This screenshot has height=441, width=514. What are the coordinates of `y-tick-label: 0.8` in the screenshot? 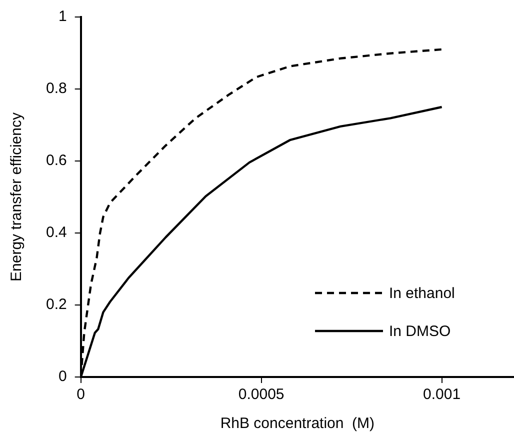 It's located at (56, 89).